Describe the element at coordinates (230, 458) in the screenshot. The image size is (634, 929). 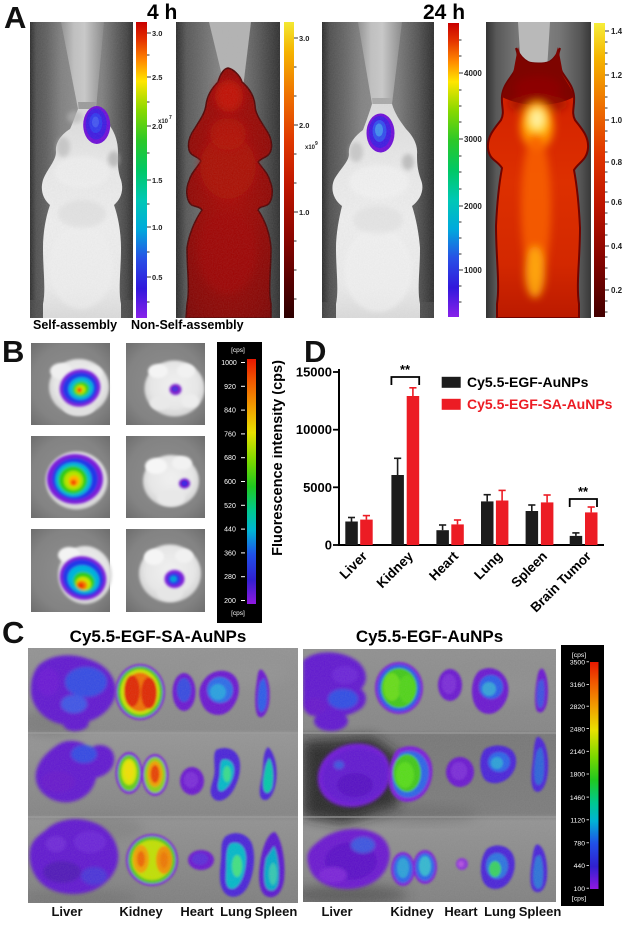
I see `svg-text: 680` at that location.